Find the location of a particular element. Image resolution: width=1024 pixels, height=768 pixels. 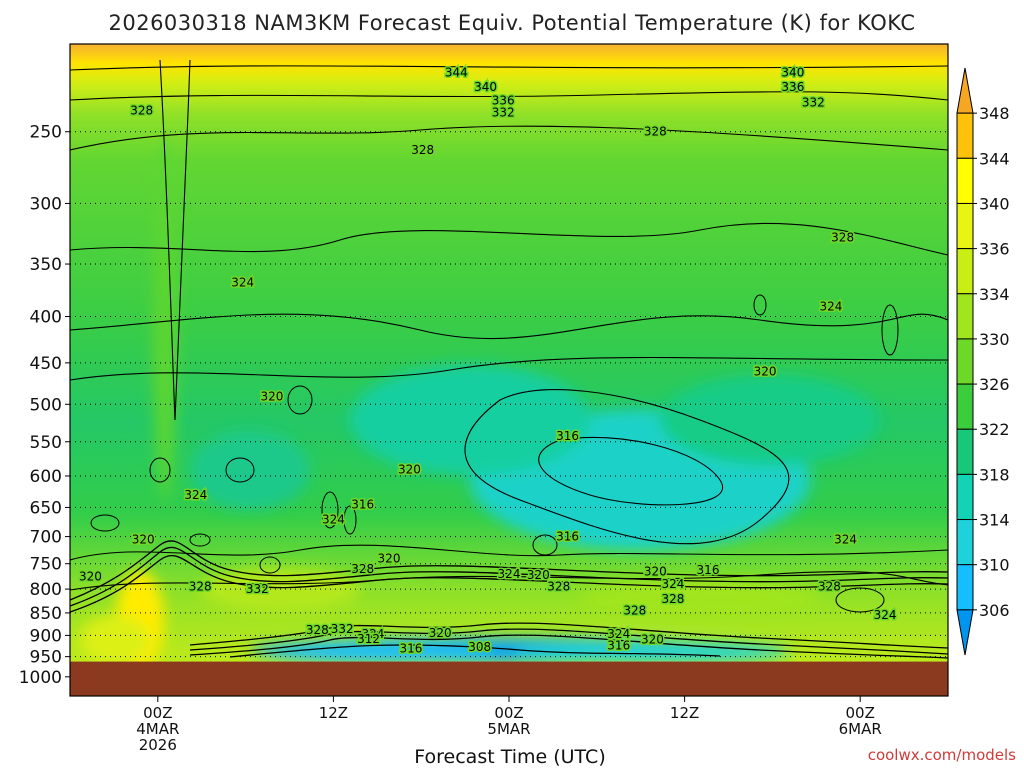

y-tick-label: 600 is located at coordinates (46, 477).